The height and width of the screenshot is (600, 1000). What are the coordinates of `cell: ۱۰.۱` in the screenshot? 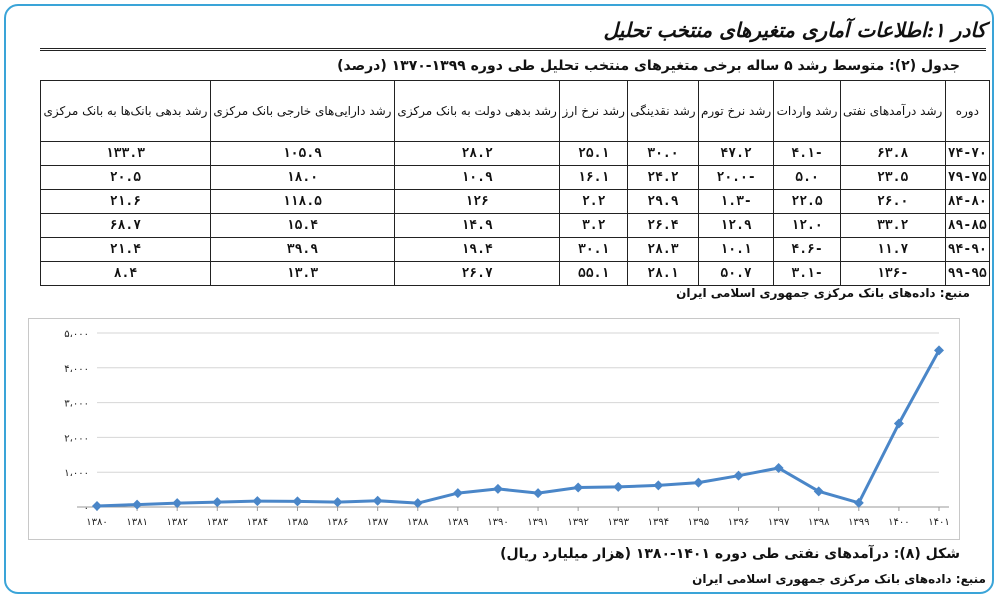 It's located at (736, 249).